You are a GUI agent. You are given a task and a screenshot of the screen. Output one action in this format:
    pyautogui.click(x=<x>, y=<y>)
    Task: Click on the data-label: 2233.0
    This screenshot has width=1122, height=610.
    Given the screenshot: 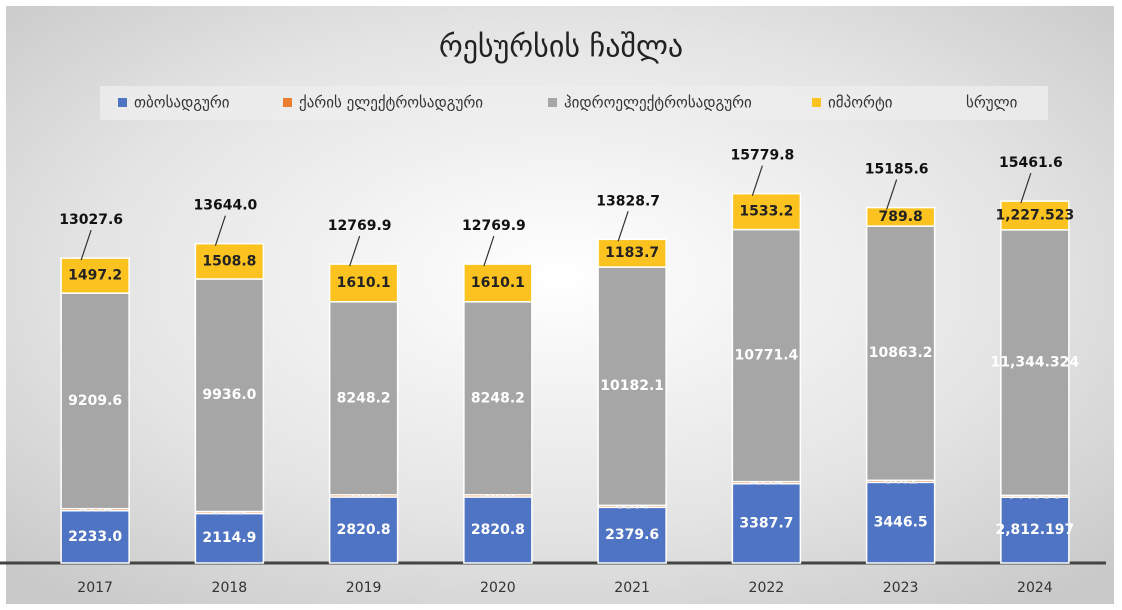 What is the action you would take?
    pyautogui.click(x=95, y=537)
    